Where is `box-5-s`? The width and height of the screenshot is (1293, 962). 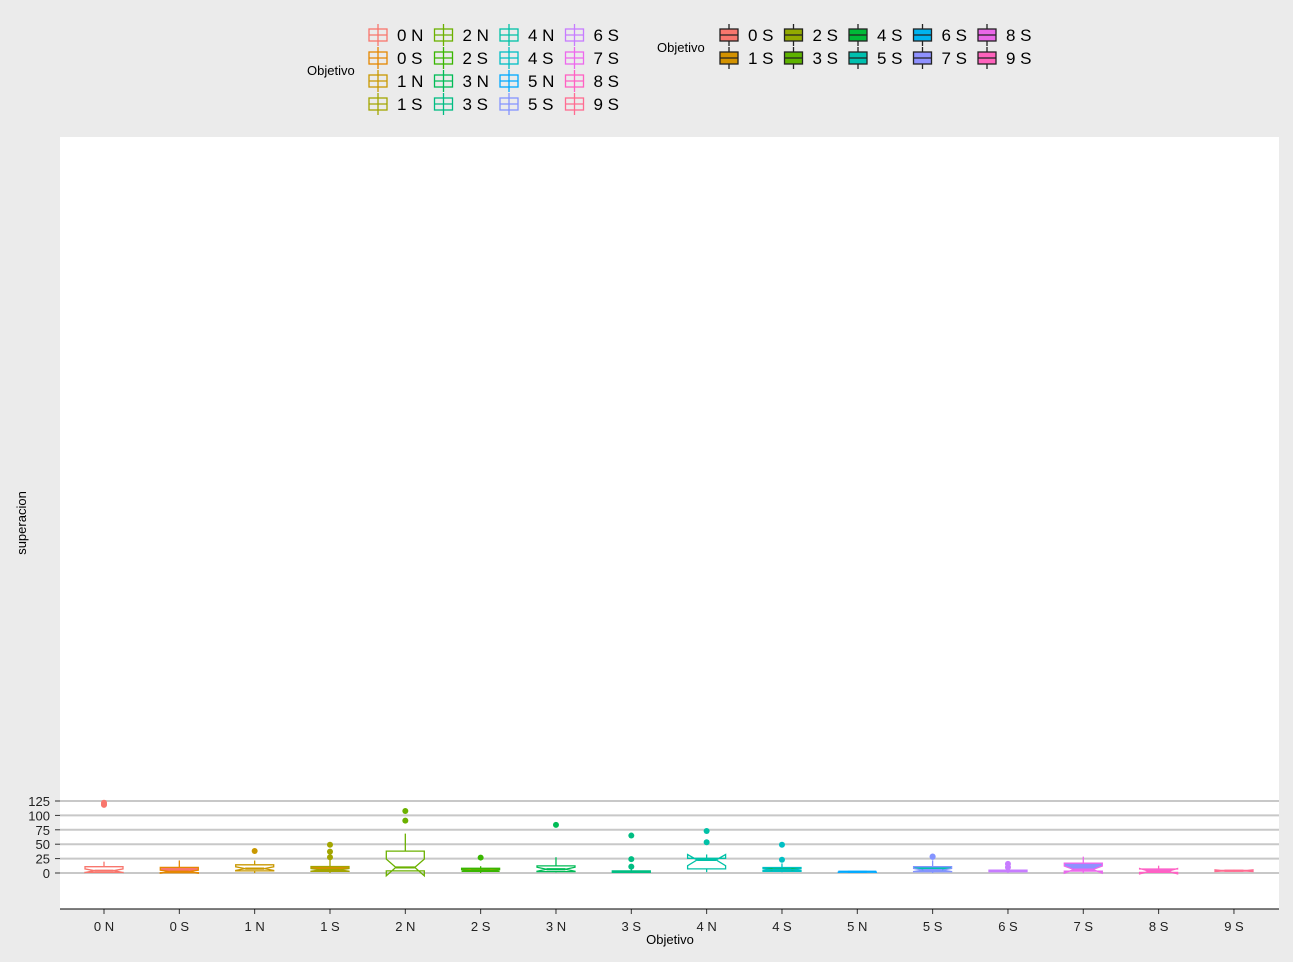
box-5-s is located at coordinates (932, 863).